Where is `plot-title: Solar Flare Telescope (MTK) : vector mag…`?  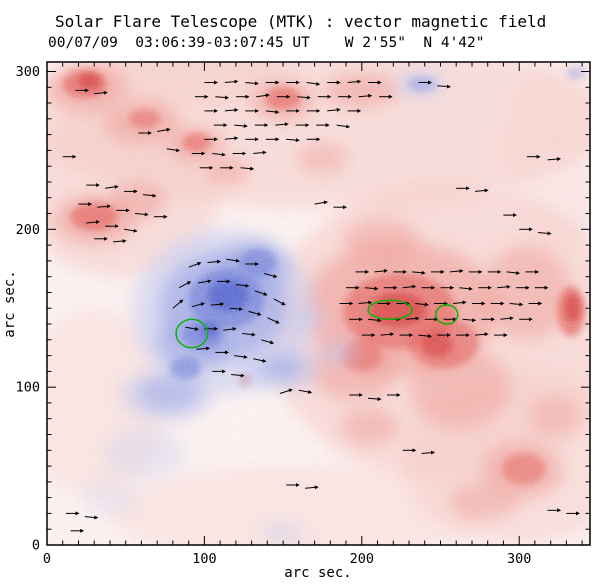
plot-title: Solar Flare Telescope (MTK) : vector mag… is located at coordinates (300, 21).